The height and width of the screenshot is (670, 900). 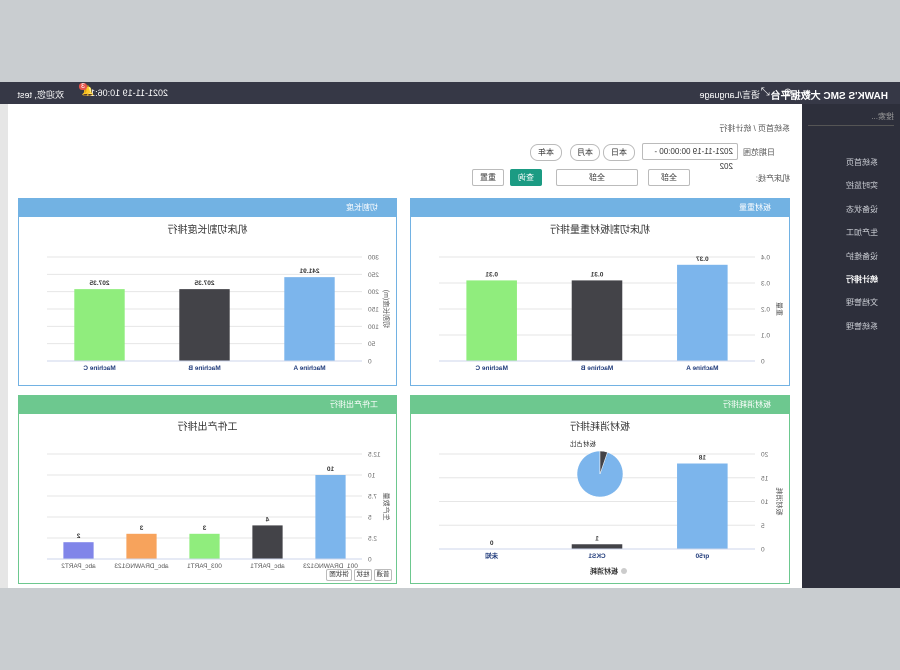 What do you see at coordinates (765, 92) in the screenshot?
I see `fullscreen: ⤢` at bounding box center [765, 92].